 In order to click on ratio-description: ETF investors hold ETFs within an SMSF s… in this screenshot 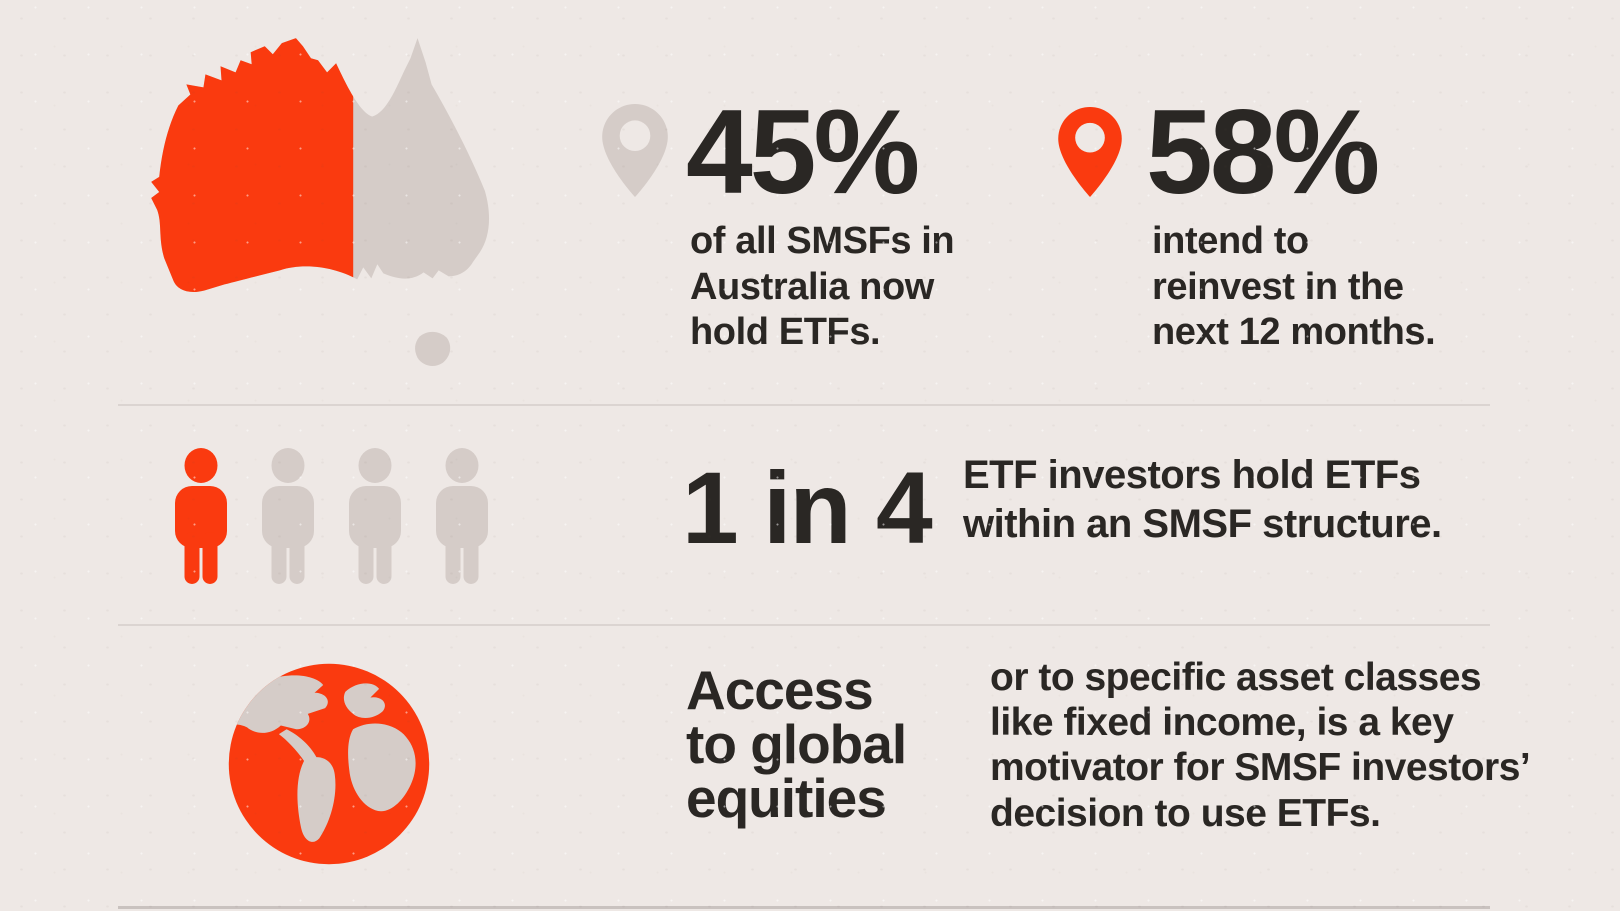, I will do `click(1202, 500)`.